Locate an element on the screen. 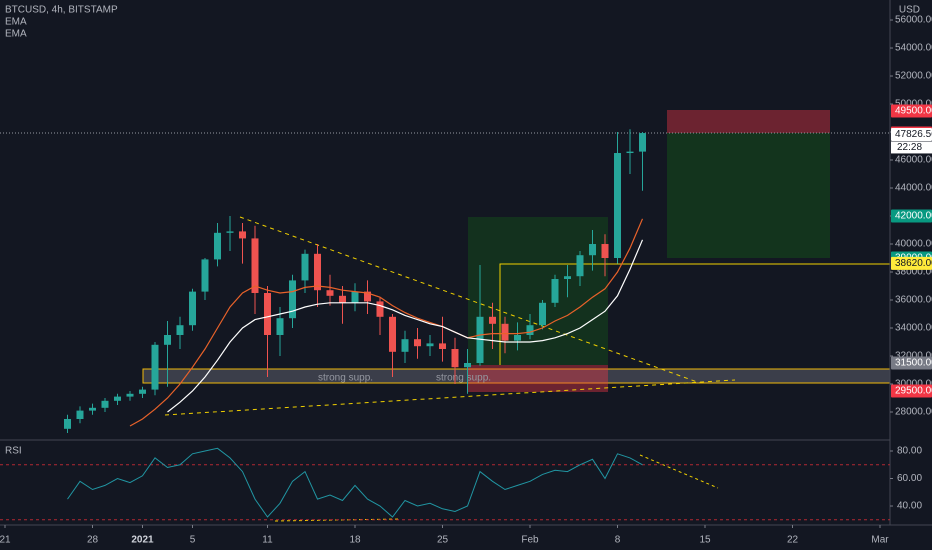 The width and height of the screenshot is (932, 550). x-tick-label: 2021 is located at coordinates (142, 540).